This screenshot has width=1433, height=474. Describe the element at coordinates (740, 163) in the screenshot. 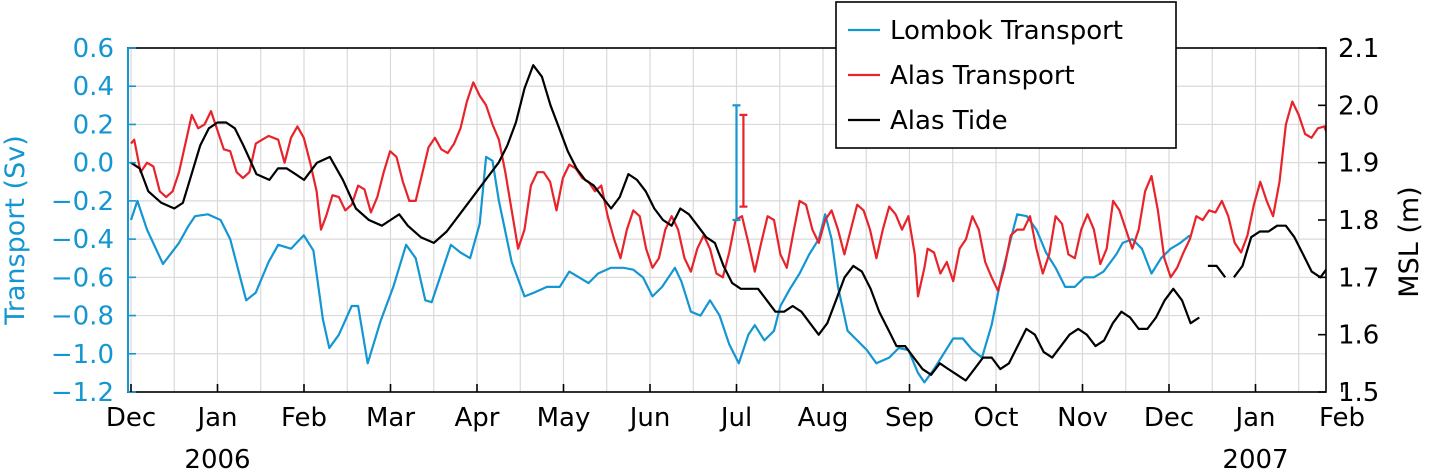

I see `error-bars` at that location.